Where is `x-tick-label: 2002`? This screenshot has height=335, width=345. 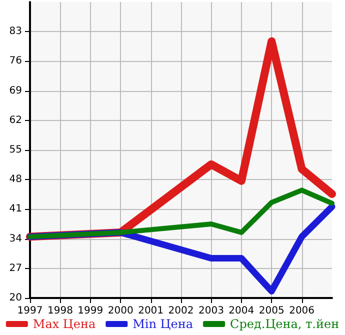
x-tick-label: 2002 is located at coordinates (181, 311).